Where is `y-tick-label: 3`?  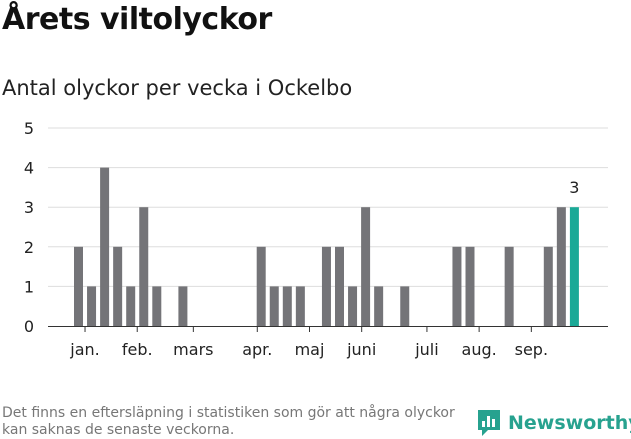
y-tick-label: 3 is located at coordinates (29, 207).